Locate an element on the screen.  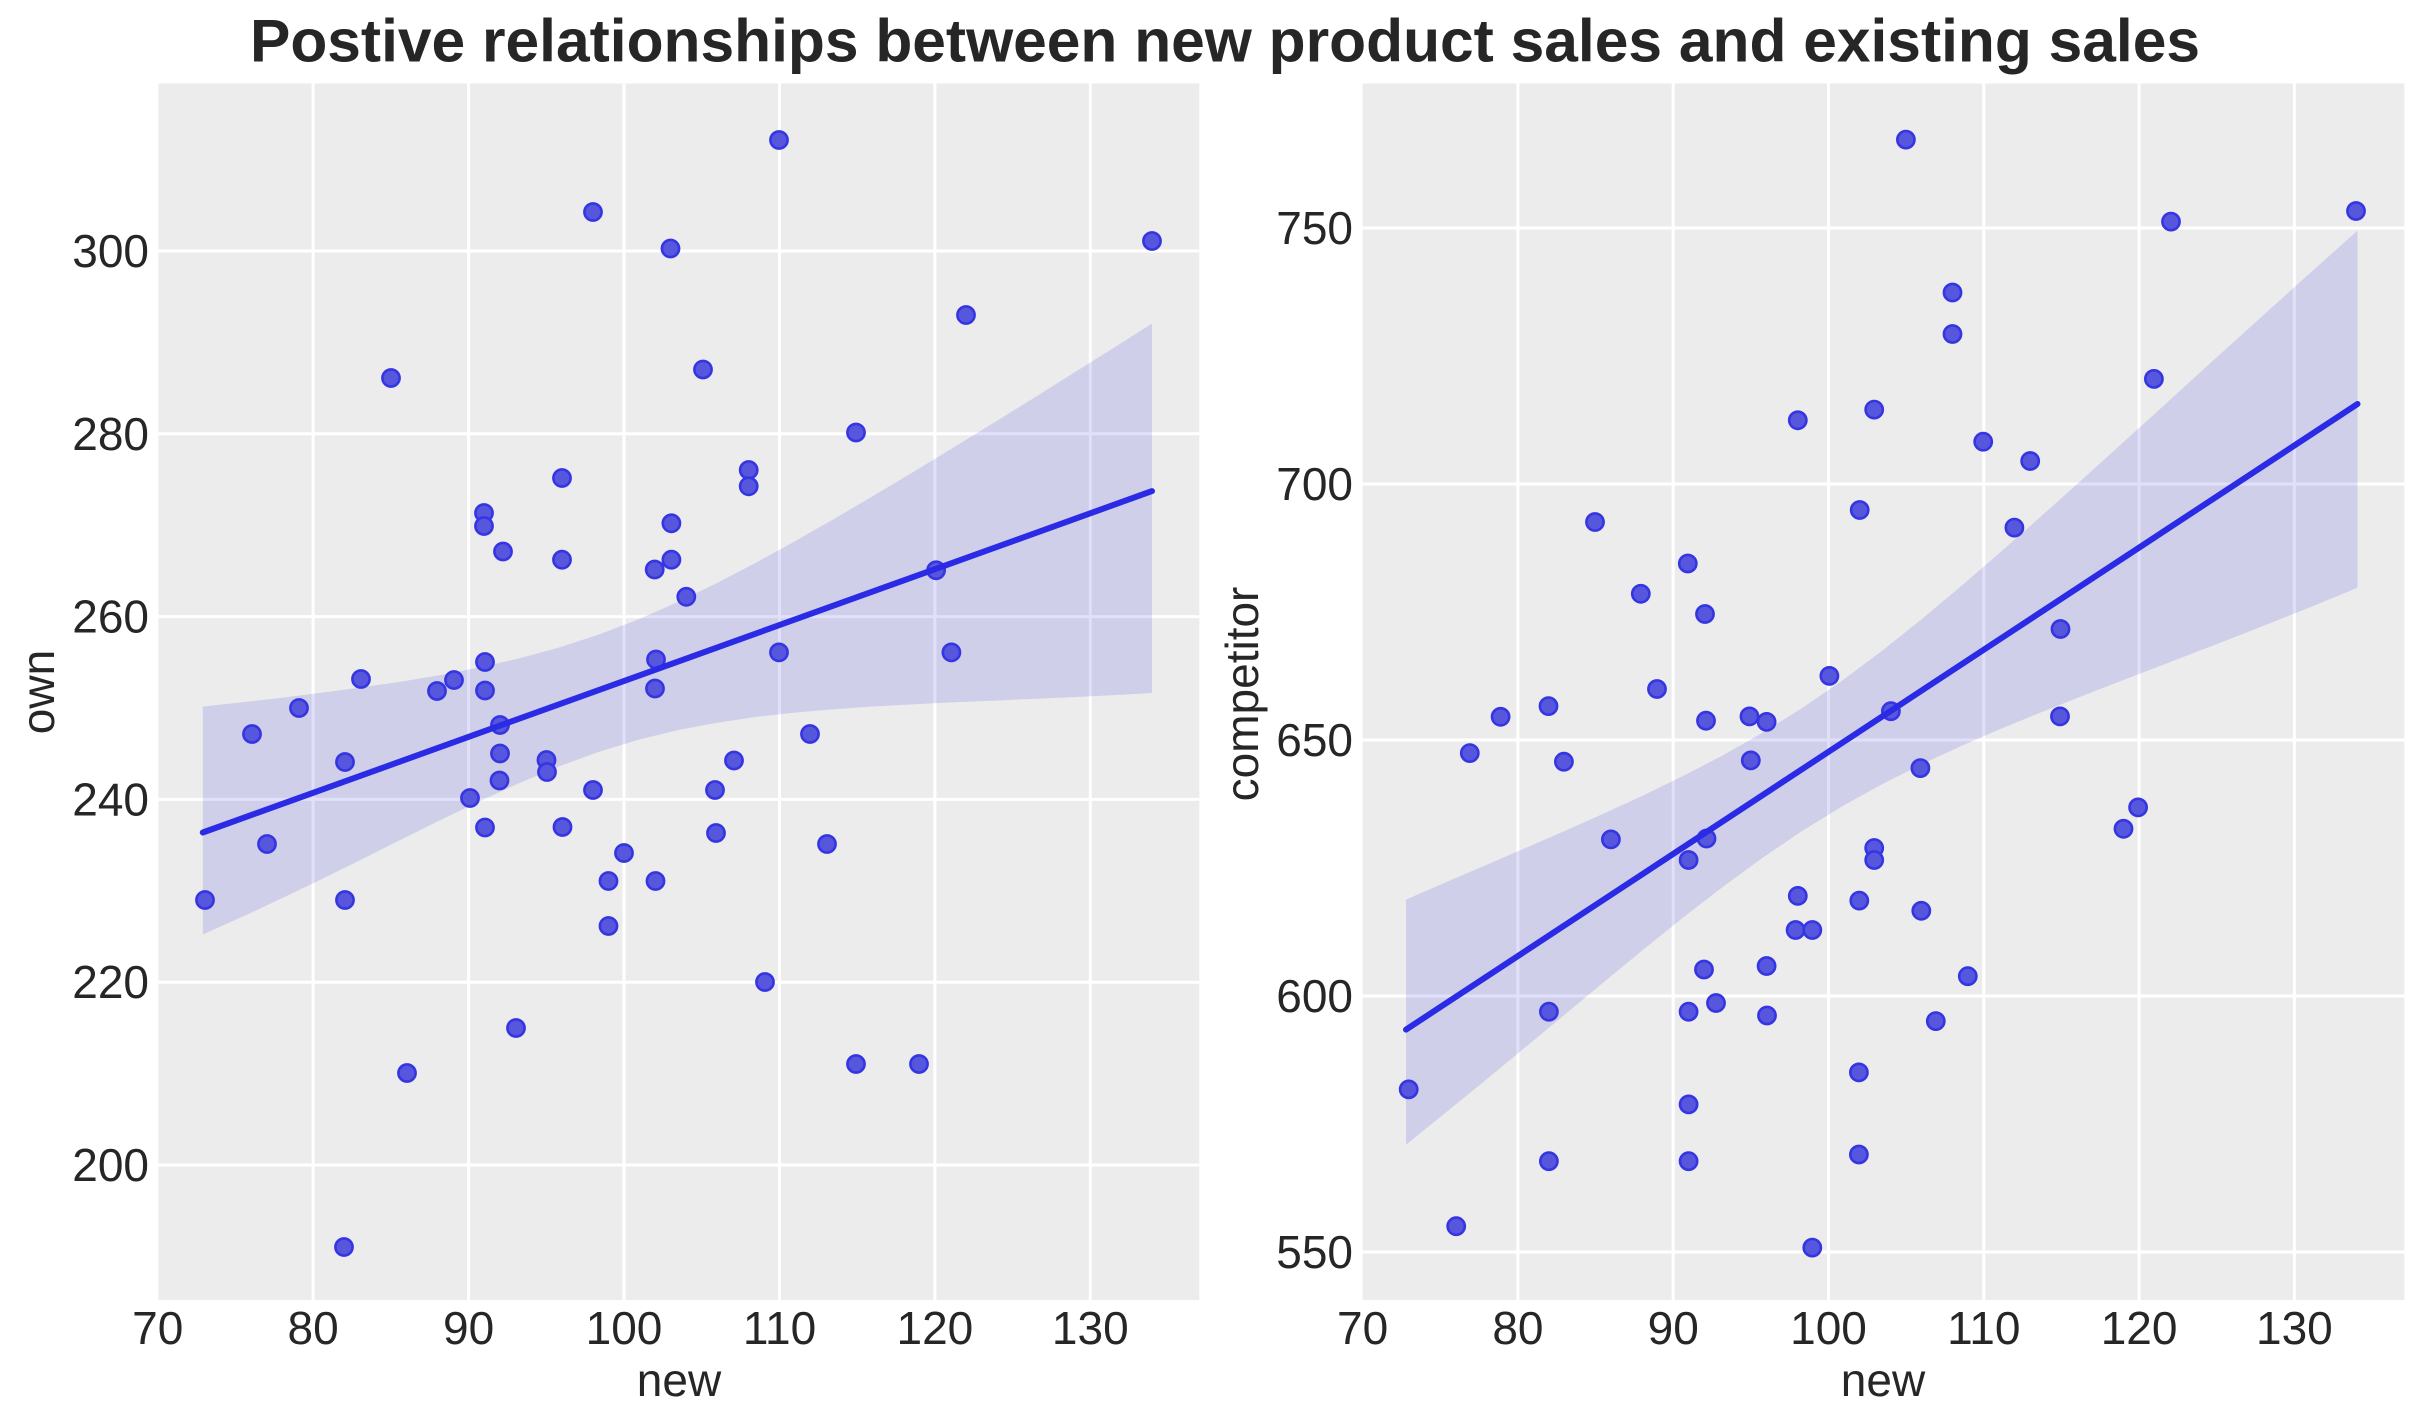
svg-text: 750 is located at coordinates (1314, 228).